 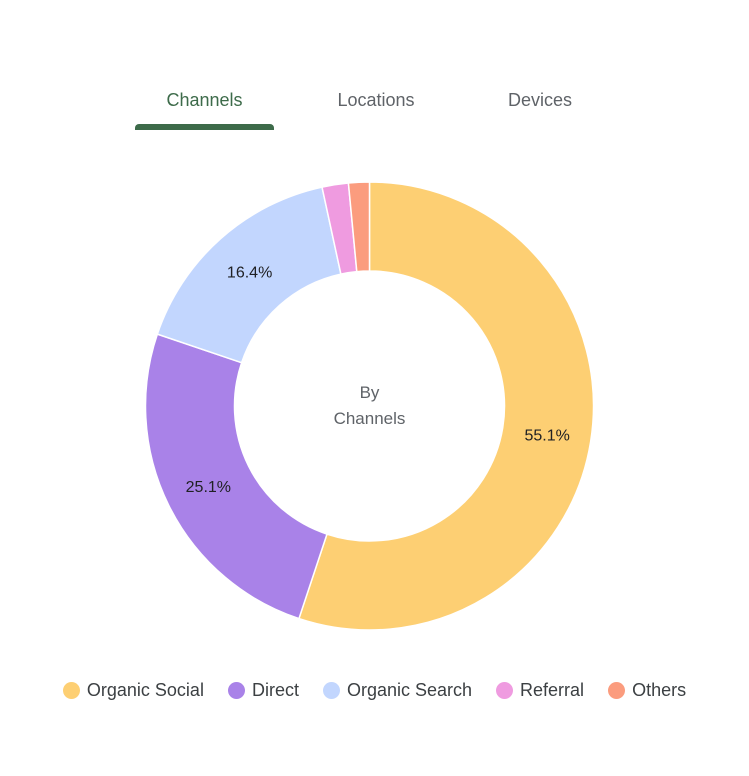 I want to click on legend-label: Direct, so click(x=275, y=690).